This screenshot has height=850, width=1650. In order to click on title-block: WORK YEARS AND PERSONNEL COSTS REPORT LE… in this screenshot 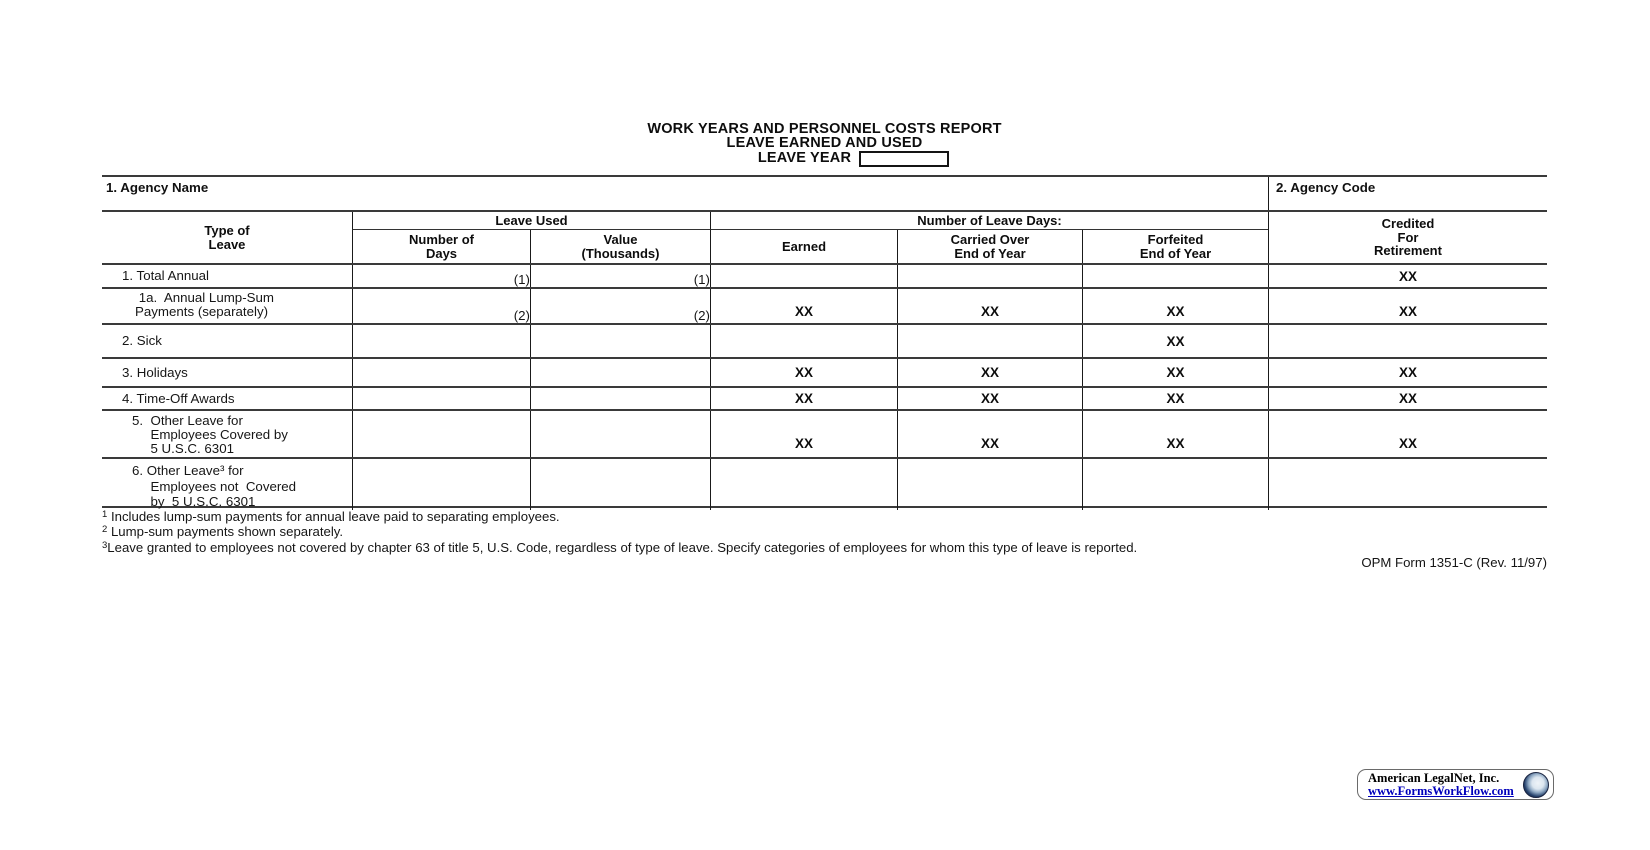, I will do `click(824, 144)`.